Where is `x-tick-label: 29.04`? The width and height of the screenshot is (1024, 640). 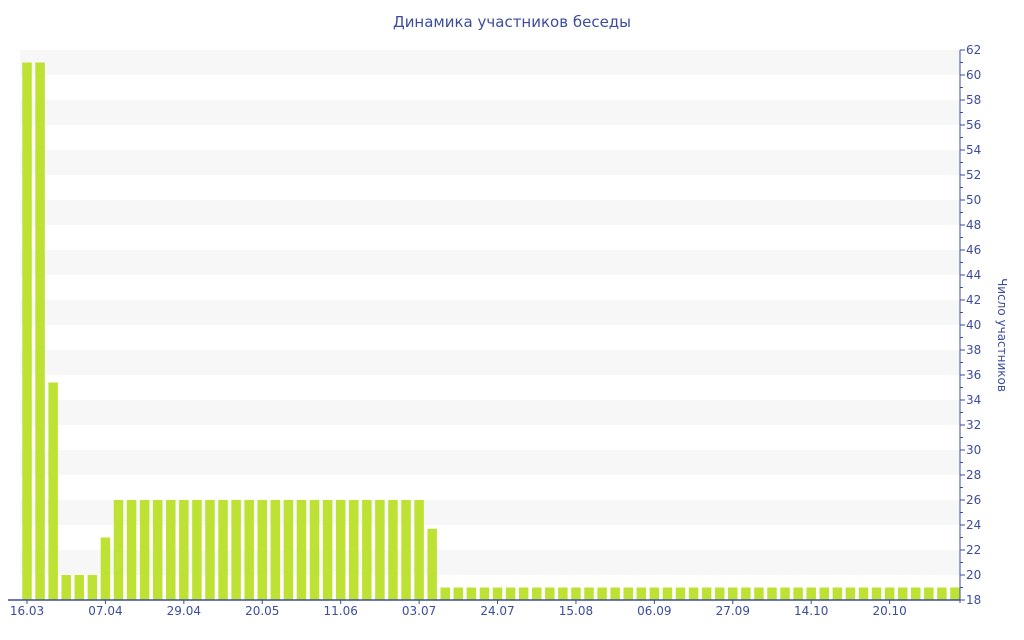 x-tick-label: 29.04 is located at coordinates (184, 611).